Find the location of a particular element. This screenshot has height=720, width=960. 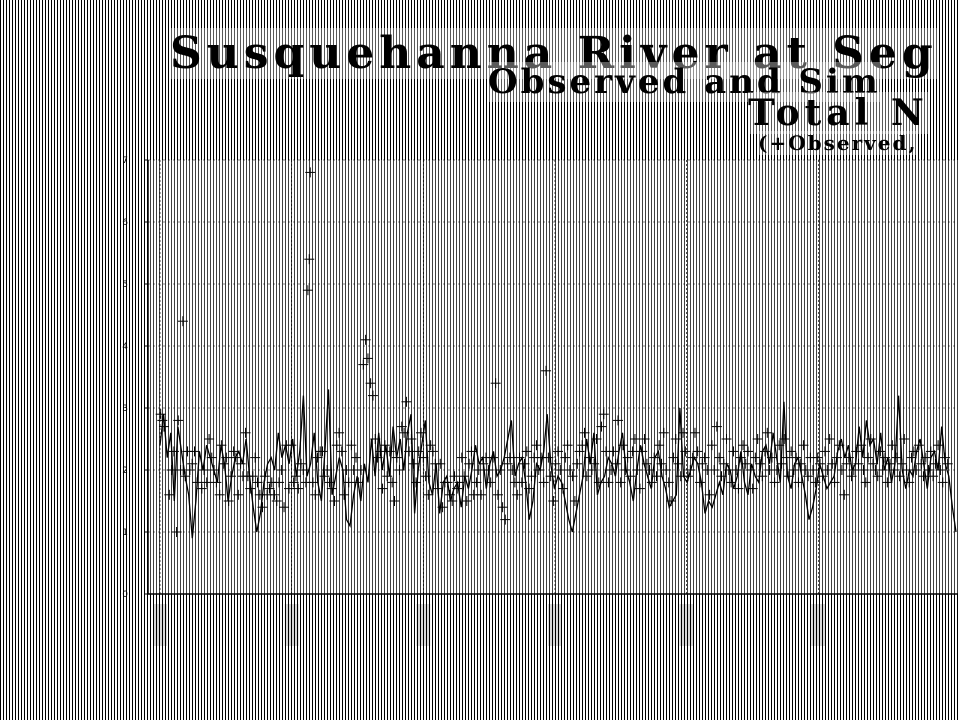

y-tick-label-1: 1 is located at coordinates (125, 533).